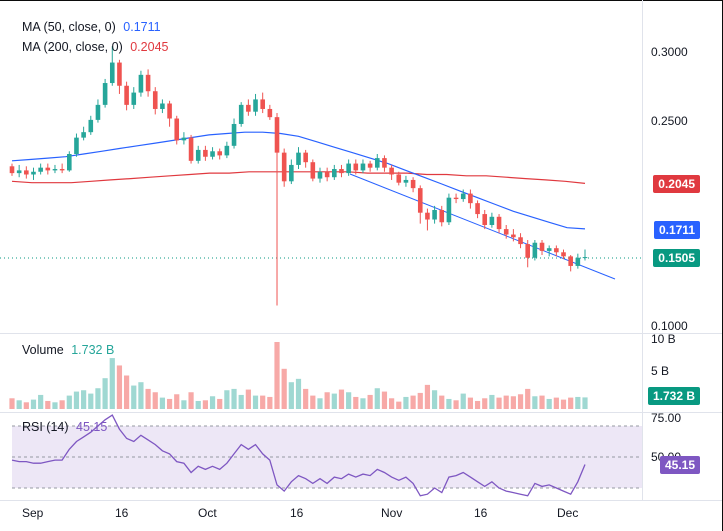 Image resolution: width=723 pixels, height=531 pixels. I want to click on volume-legend: Volume 1.732 B, so click(68, 350).